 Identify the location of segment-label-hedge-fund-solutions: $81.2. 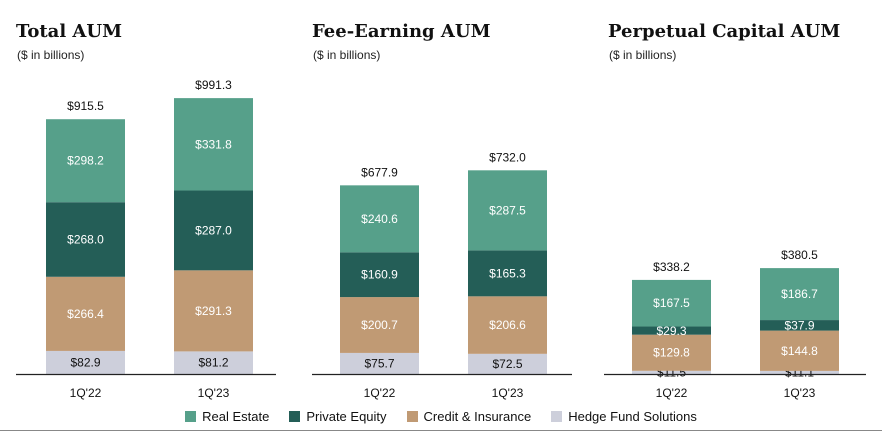
(213, 363).